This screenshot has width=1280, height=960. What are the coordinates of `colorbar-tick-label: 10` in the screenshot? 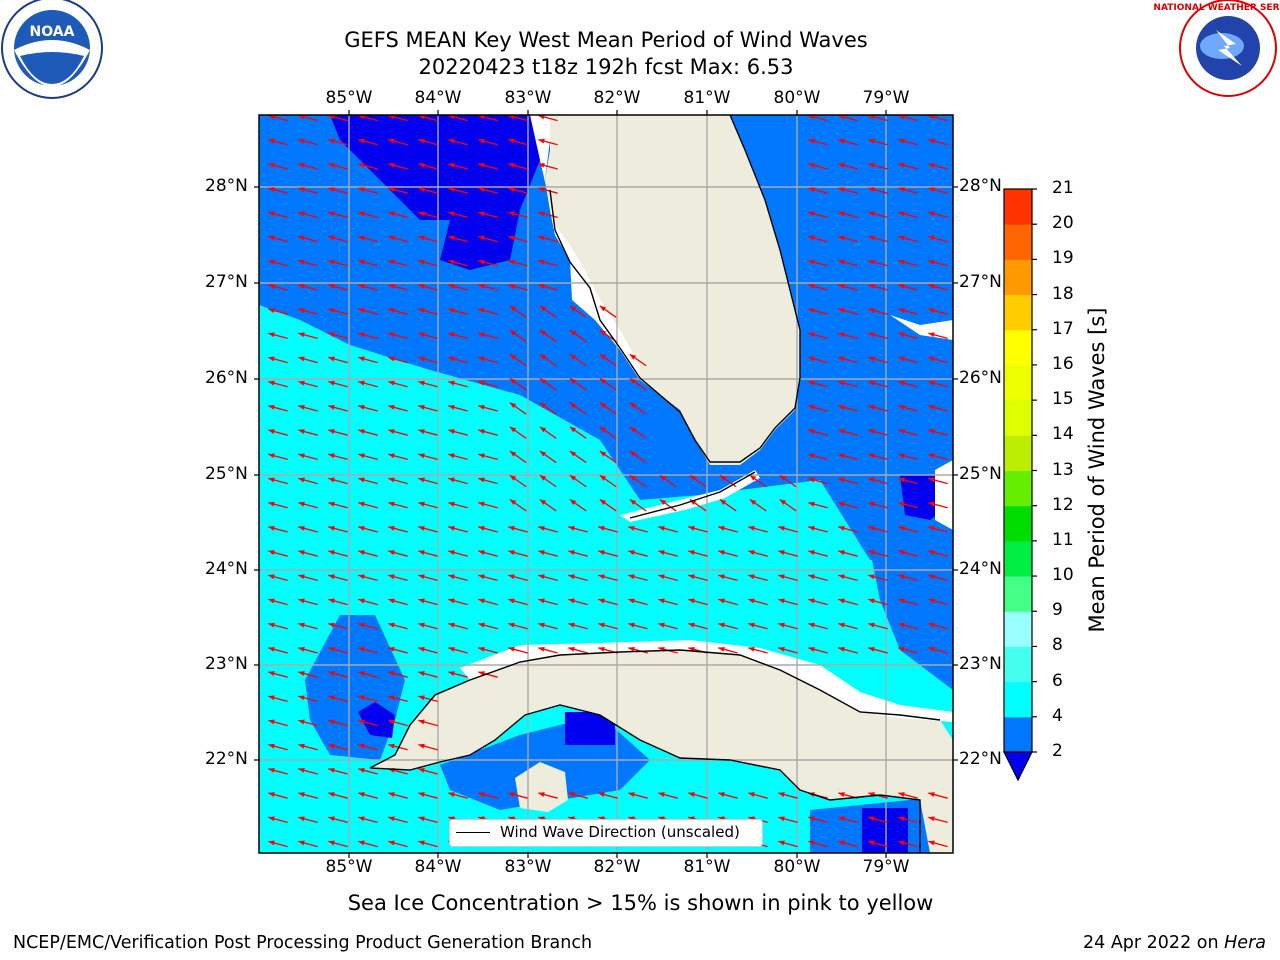 It's located at (1063, 575).